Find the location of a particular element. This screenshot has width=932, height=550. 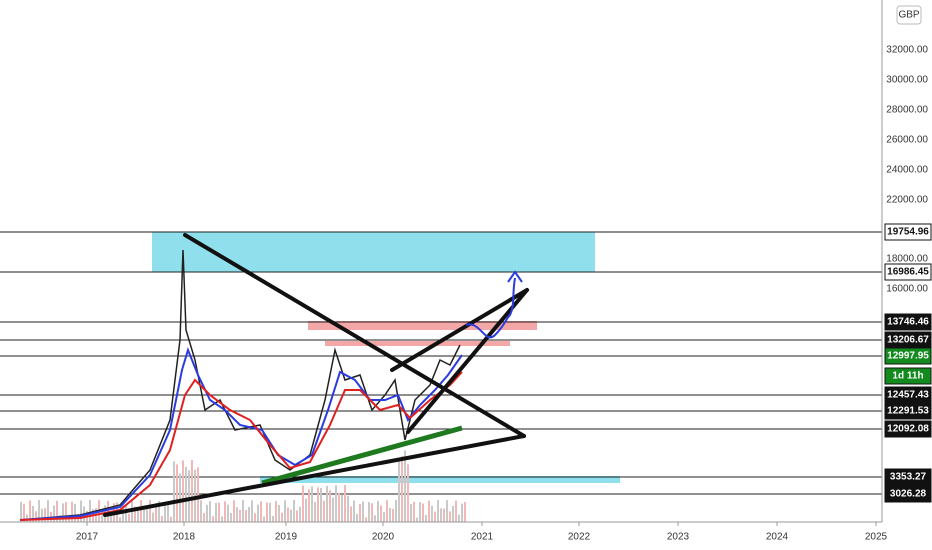

time-label: 2018 is located at coordinates (184, 537).